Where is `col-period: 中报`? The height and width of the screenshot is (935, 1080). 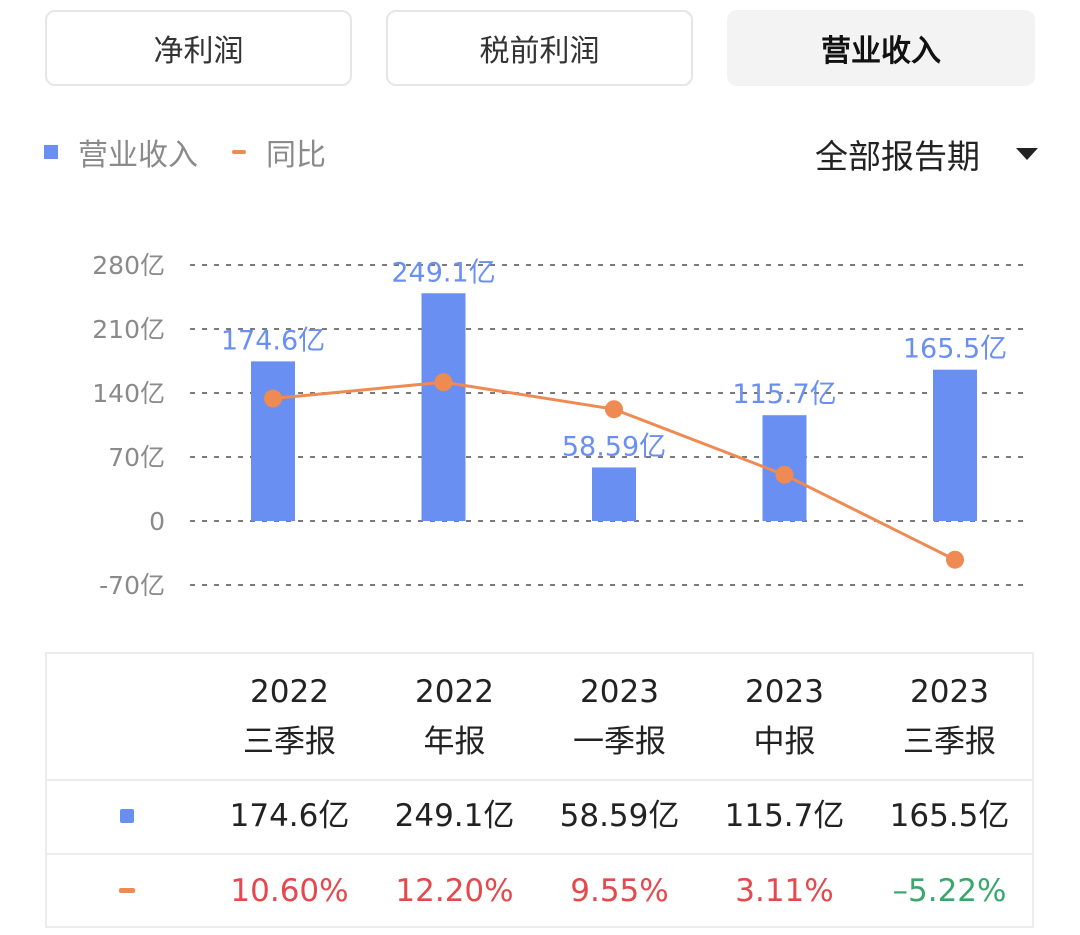
col-period: 中报 is located at coordinates (784, 741).